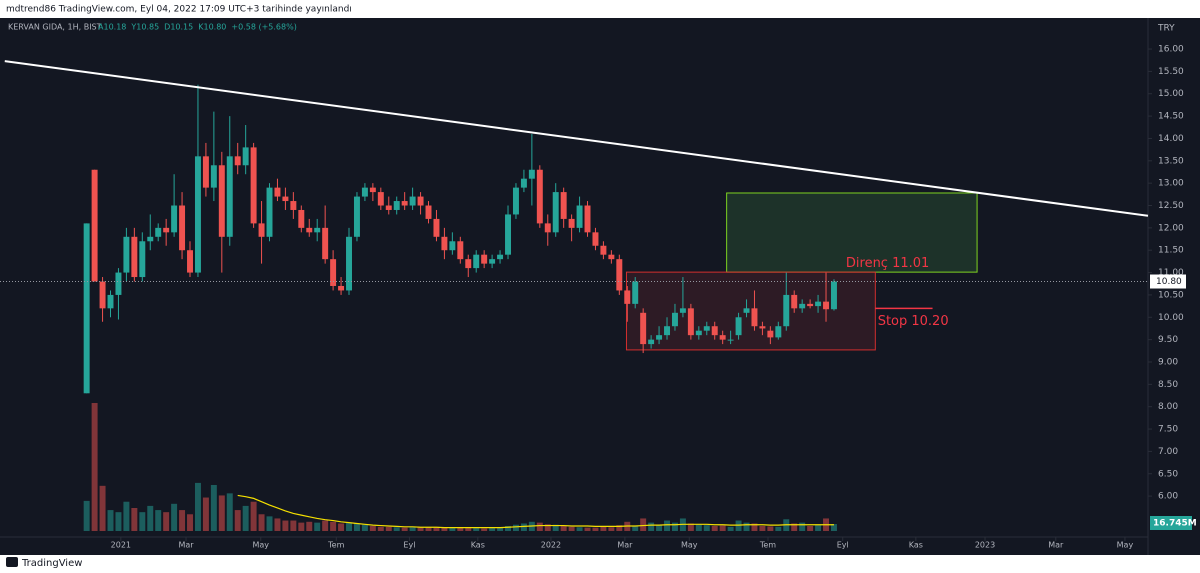 Image resolution: width=1200 pixels, height=573 pixels. I want to click on y-tick-label: 6.00, so click(1168, 497).